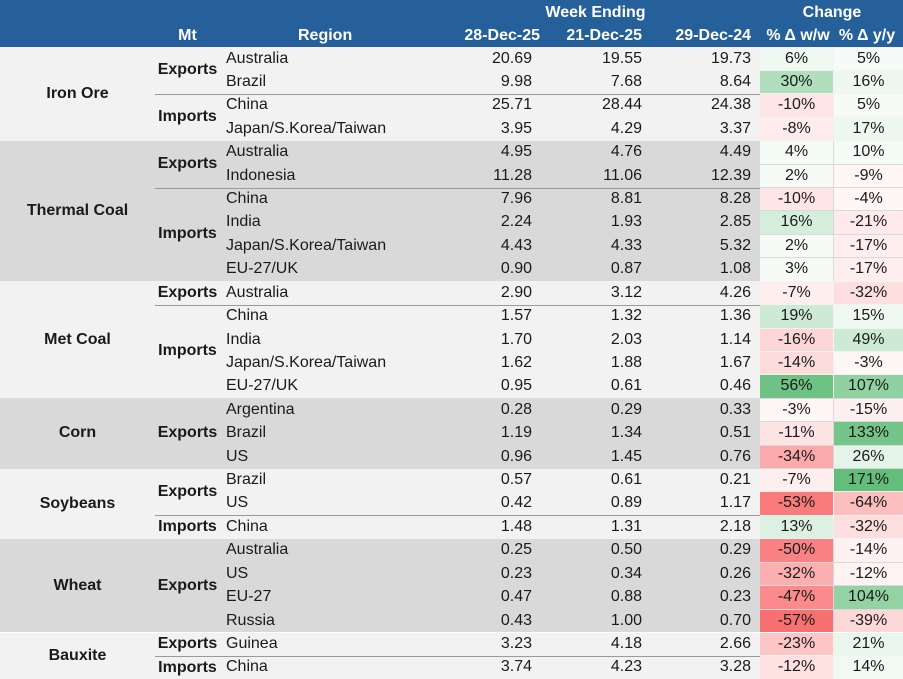  Describe the element at coordinates (237, 456) in the screenshot. I see `region-cell: US` at that location.